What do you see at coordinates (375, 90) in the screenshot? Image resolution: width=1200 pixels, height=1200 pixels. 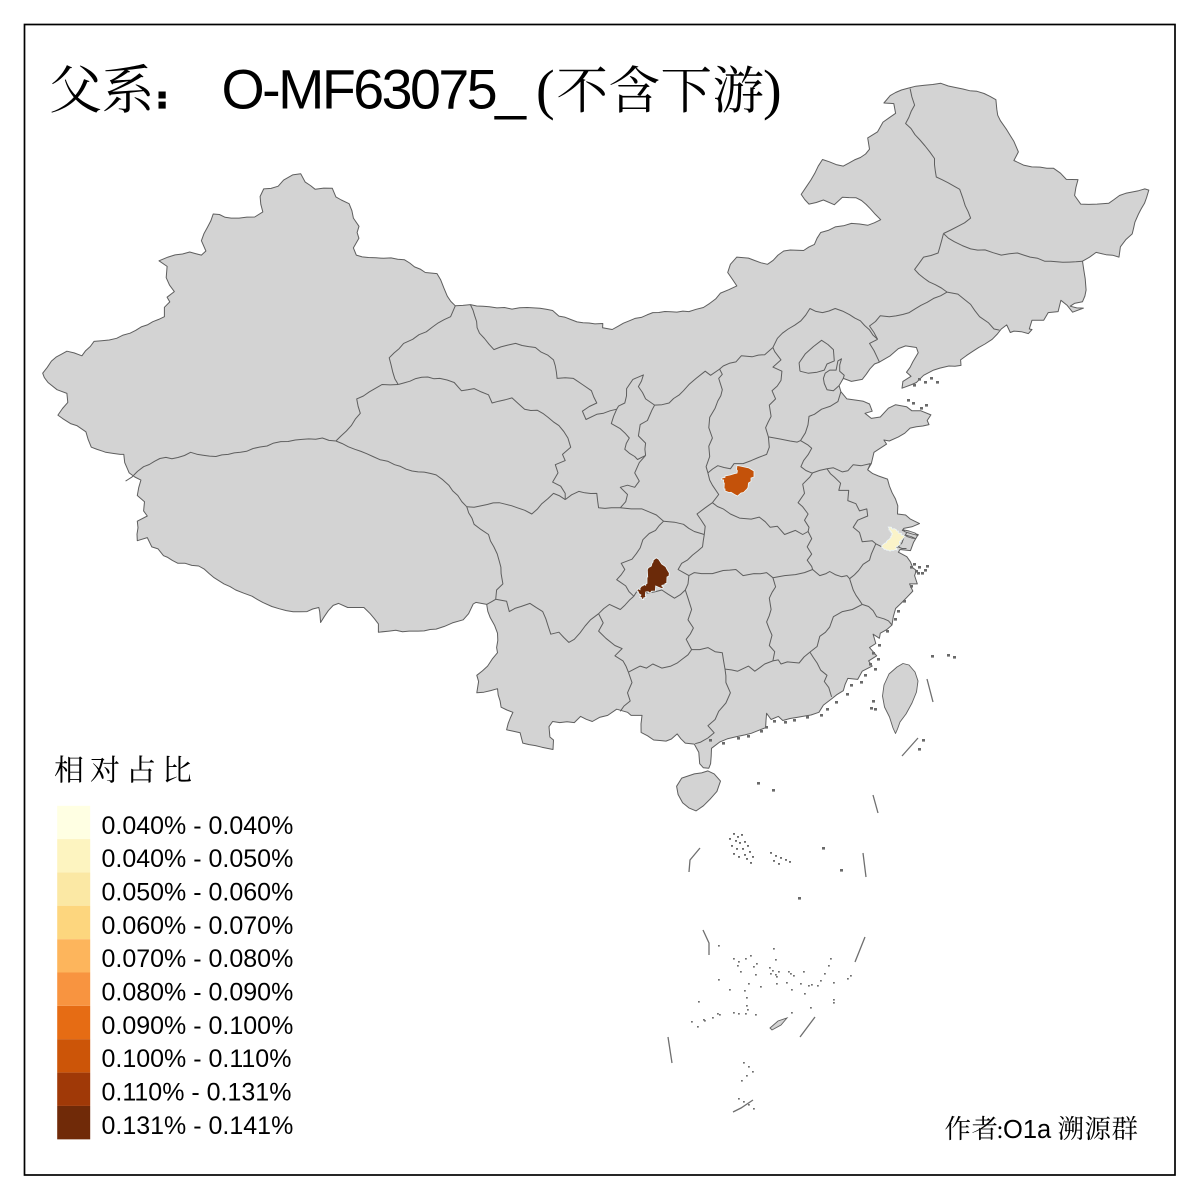 I see `svg-text: O-MF63075_` at bounding box center [375, 90].